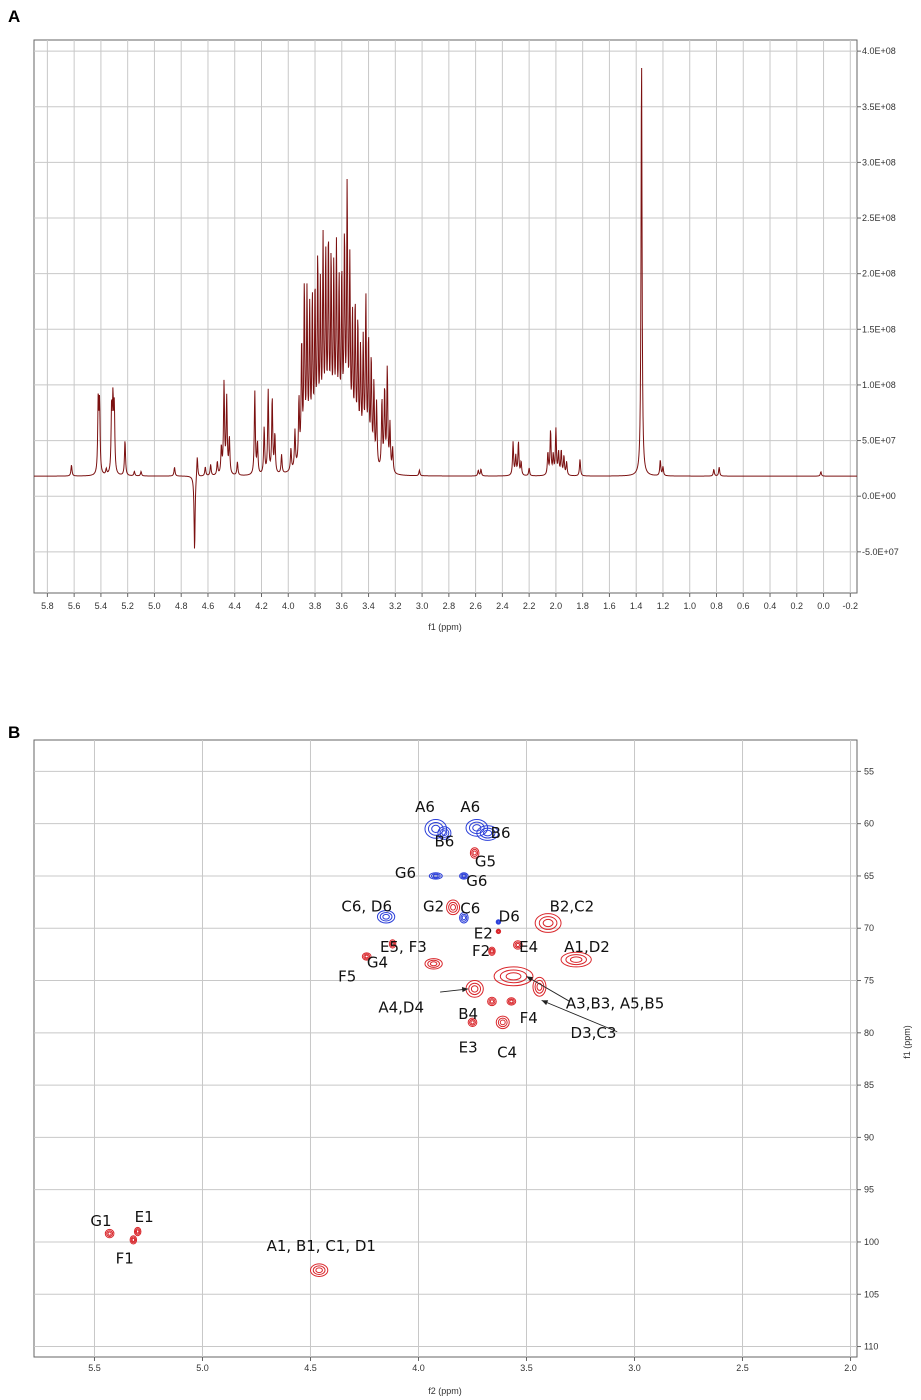  Describe the element at coordinates (634, 1368) in the screenshot. I see `panel-b-x-tick-label: 3.0` at that location.